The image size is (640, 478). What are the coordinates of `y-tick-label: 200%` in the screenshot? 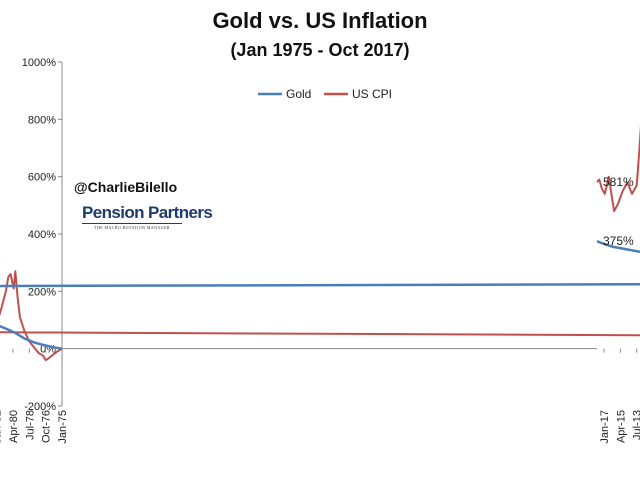 It's located at (42, 292).